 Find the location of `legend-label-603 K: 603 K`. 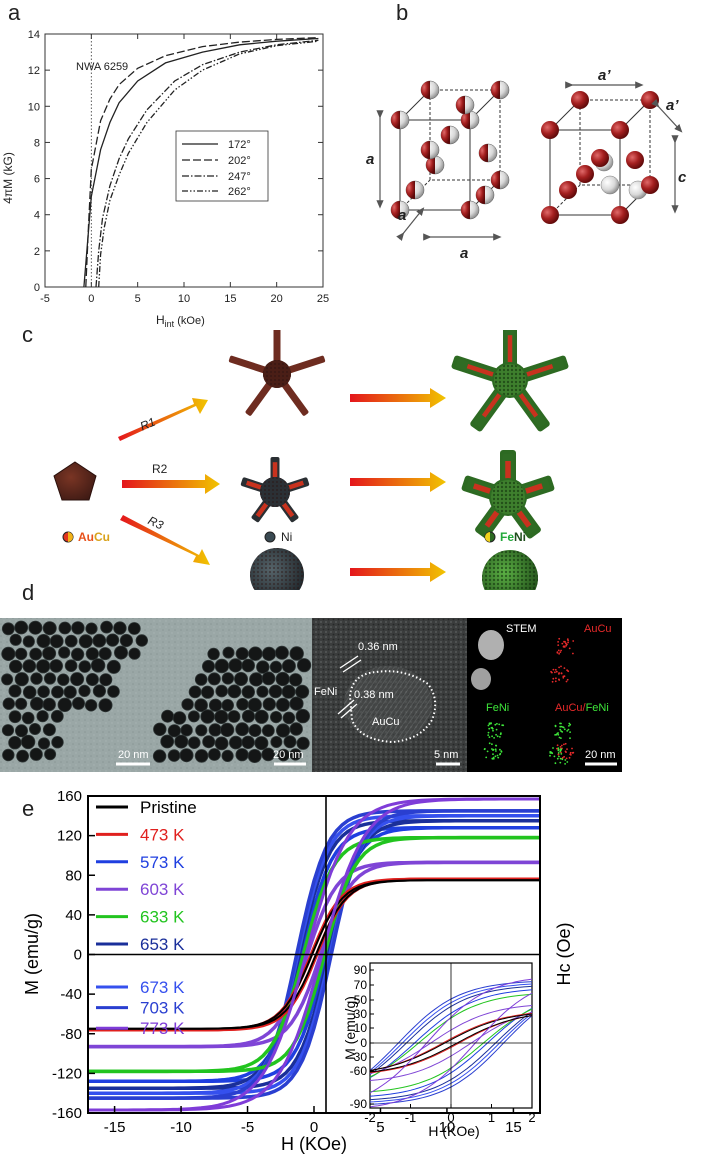

legend-label-603 K: 603 K is located at coordinates (162, 889).